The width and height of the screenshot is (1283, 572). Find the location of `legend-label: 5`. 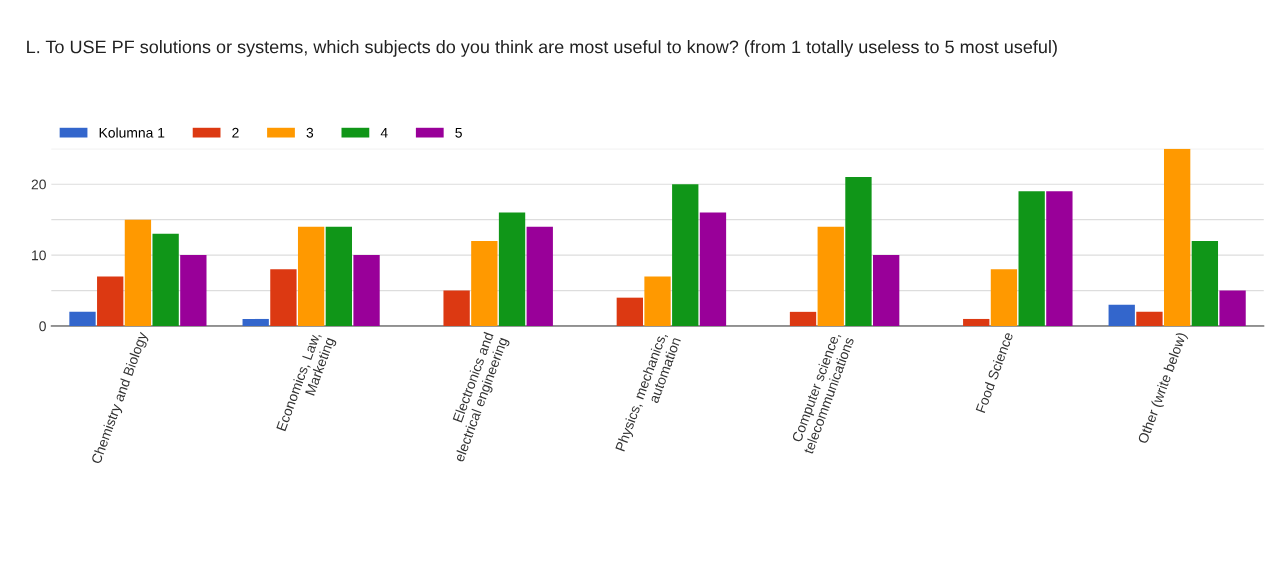

legend-label: 5 is located at coordinates (458, 132).